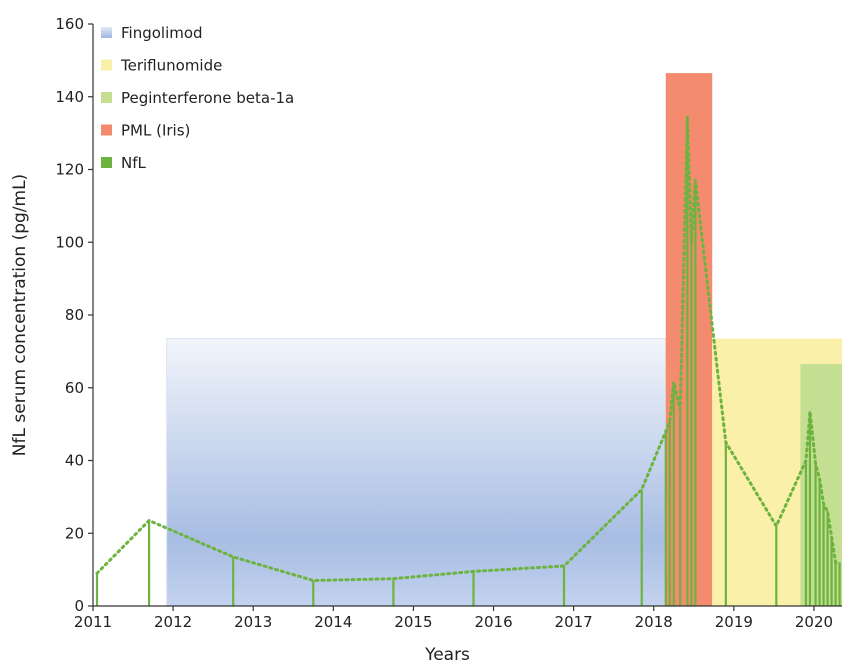 Image resolution: width=842 pixels, height=665 pixels. What do you see at coordinates (69, 242) in the screenshot?
I see `y-tick-label-100: 100` at bounding box center [69, 242].